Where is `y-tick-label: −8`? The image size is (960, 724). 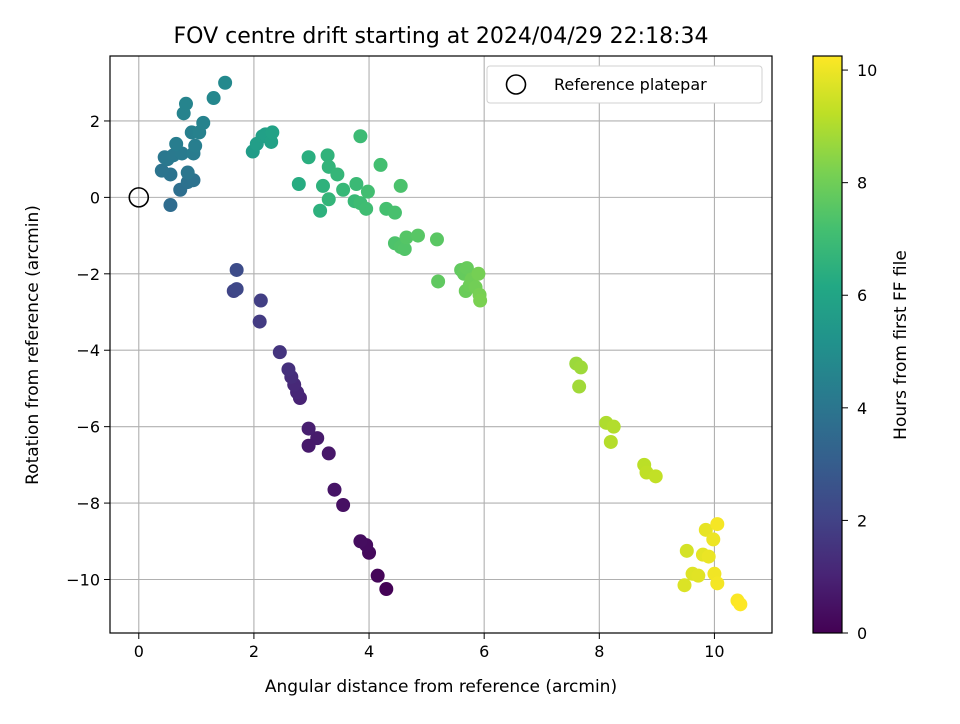 y-tick-label: −8 is located at coordinates (88, 503).